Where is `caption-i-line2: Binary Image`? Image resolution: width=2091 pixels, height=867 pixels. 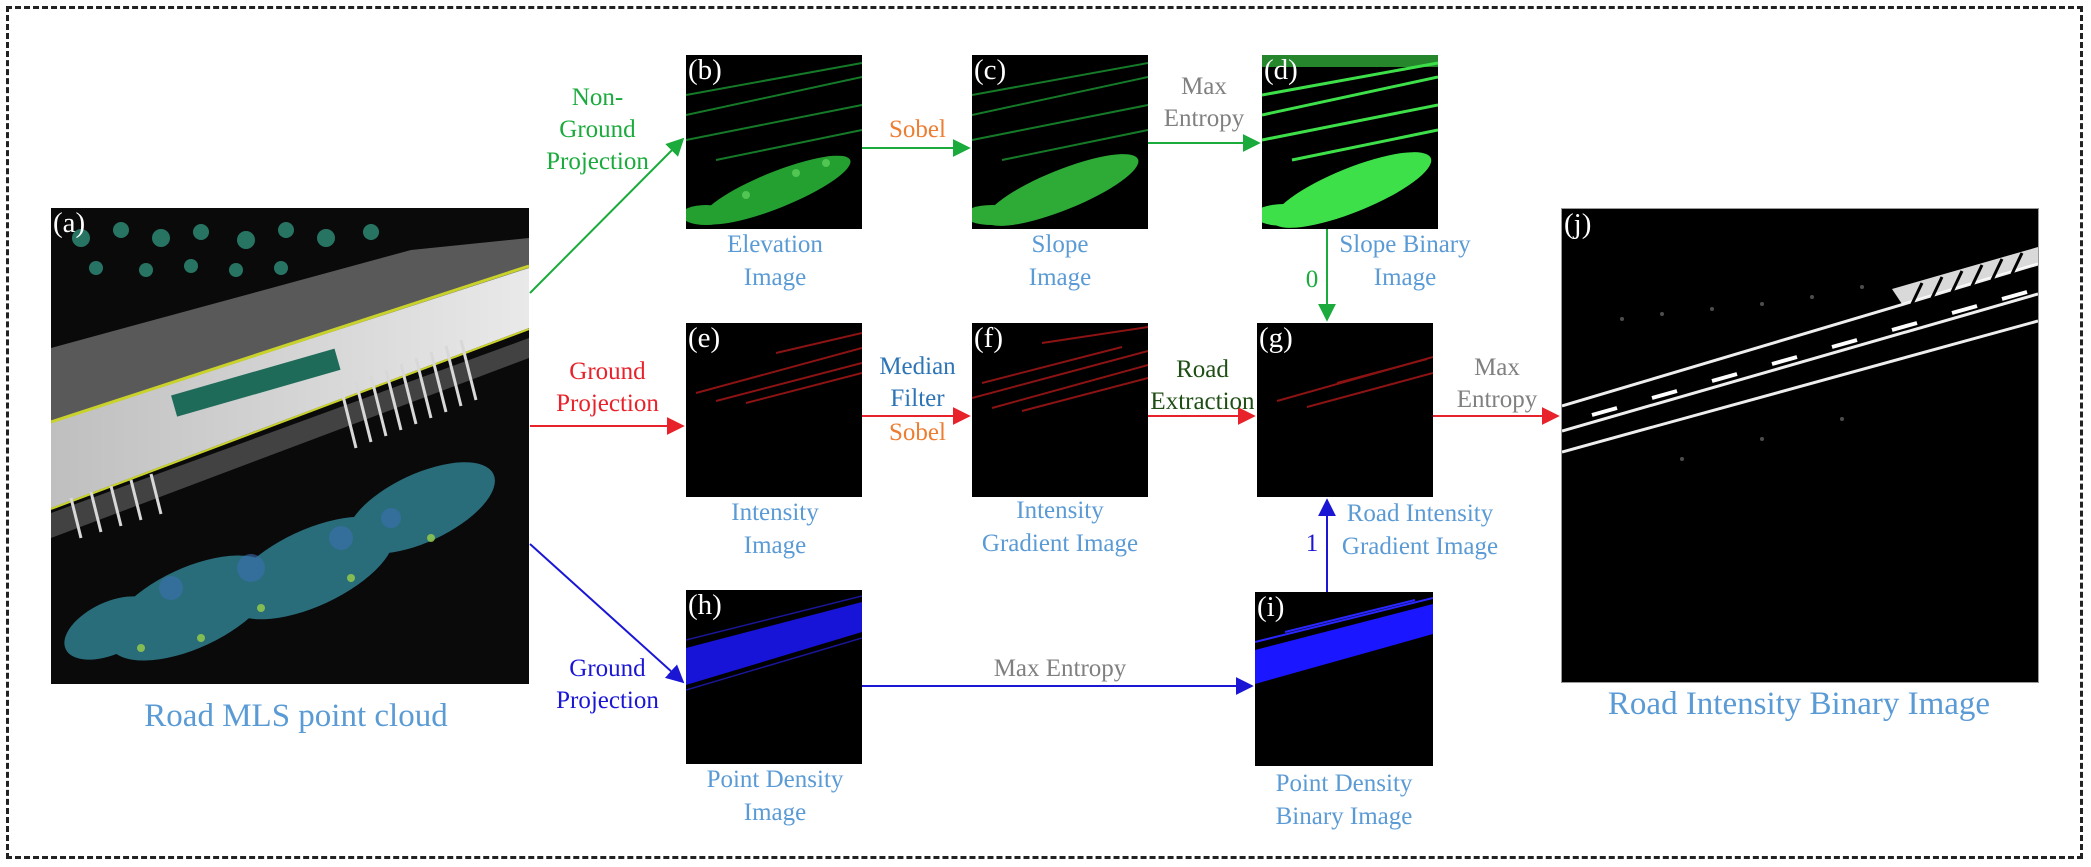 caption-i-line2: Binary Image is located at coordinates (1344, 816).